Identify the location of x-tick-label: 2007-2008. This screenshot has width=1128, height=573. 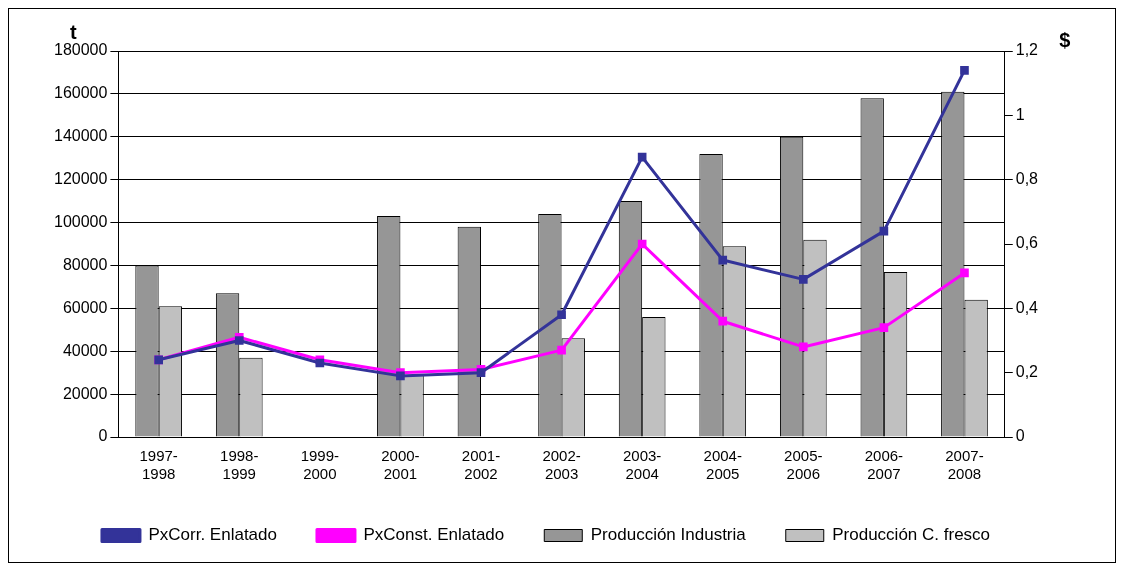
(964, 465).